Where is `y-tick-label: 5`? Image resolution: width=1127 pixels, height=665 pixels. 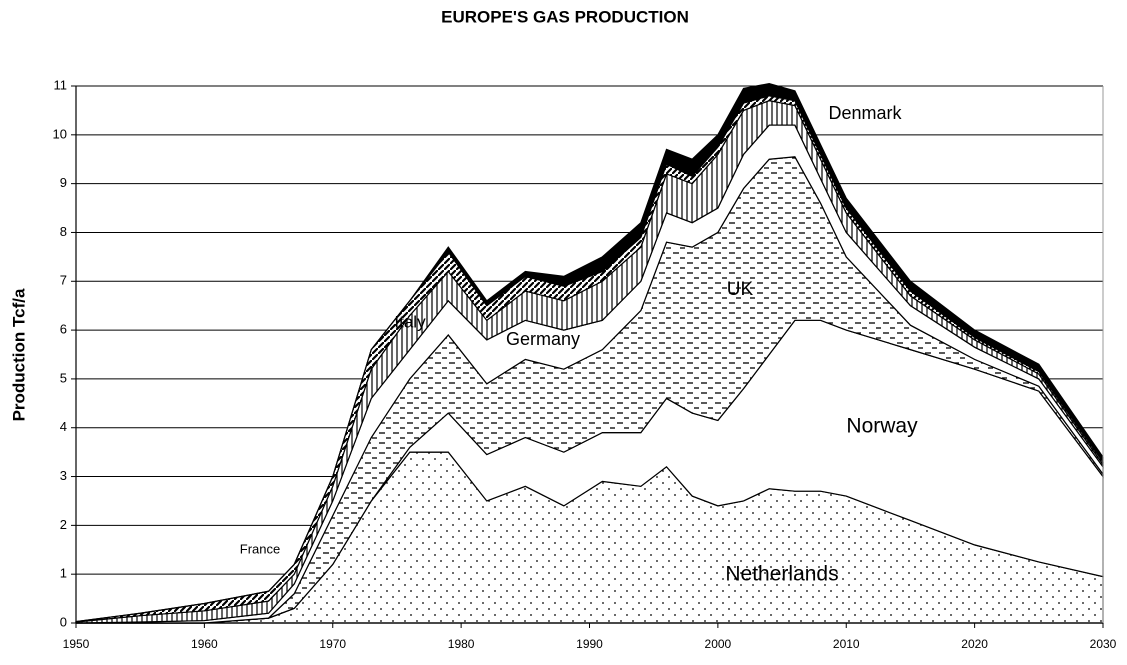
y-tick-label: 5 is located at coordinates (63, 377).